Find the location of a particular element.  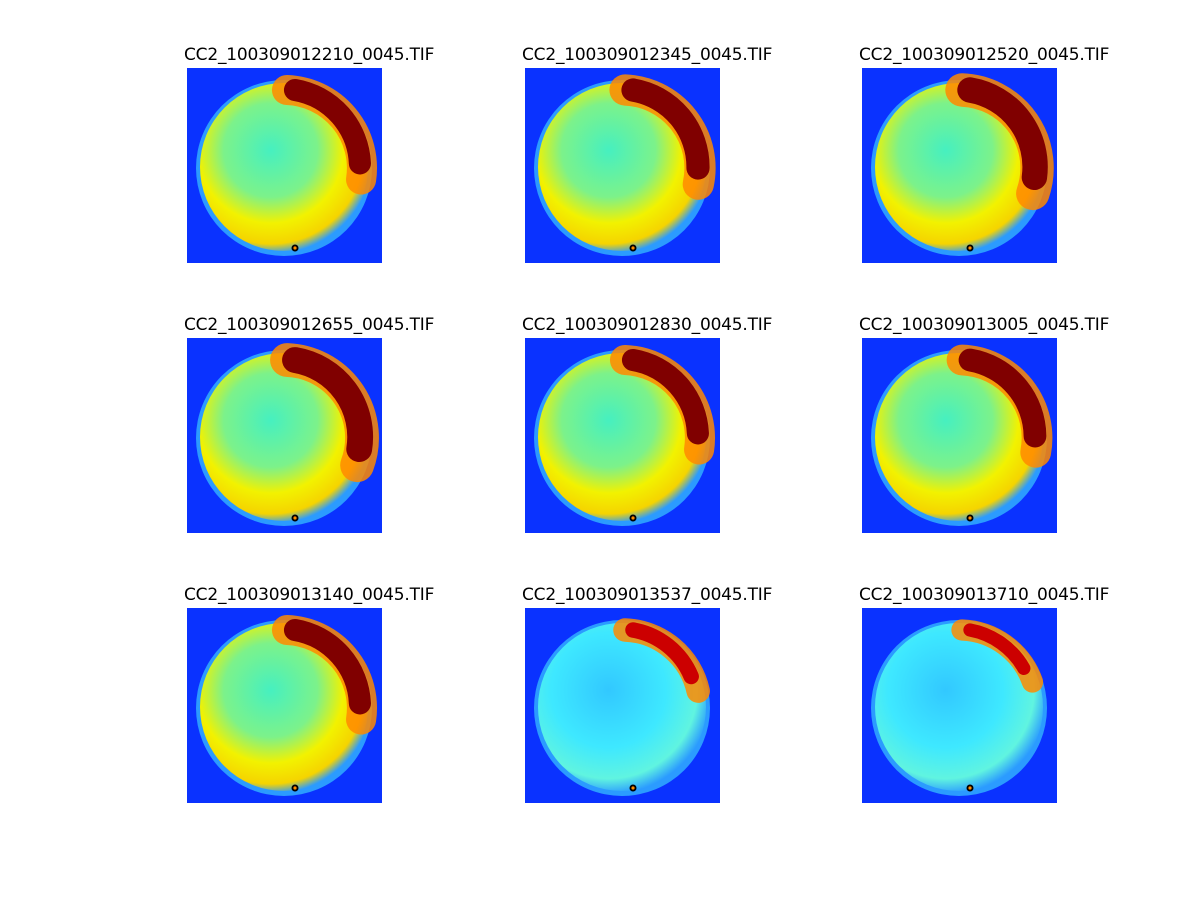

panel-title: CC2_100309012830_0045.TIF is located at coordinates (647, 325).